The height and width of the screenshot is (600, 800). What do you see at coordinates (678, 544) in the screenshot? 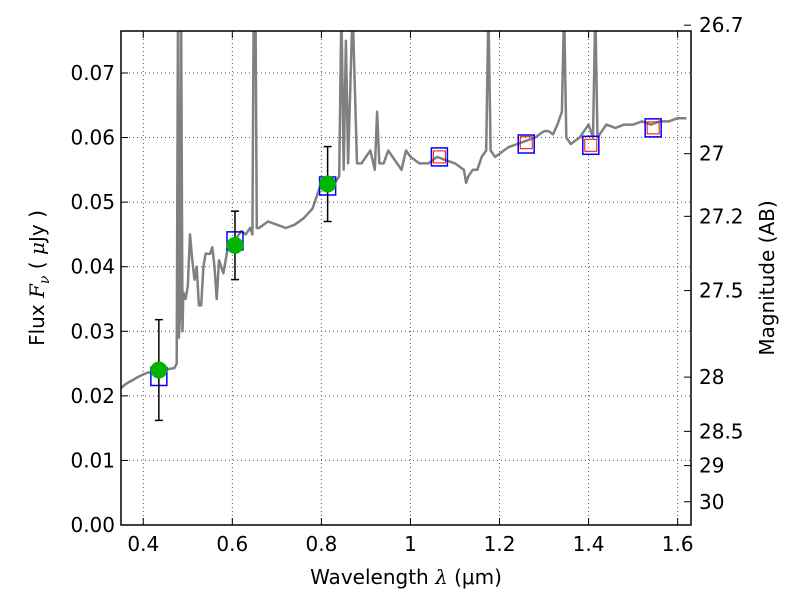
I see `x-tick-label: 1.6` at bounding box center [678, 544].